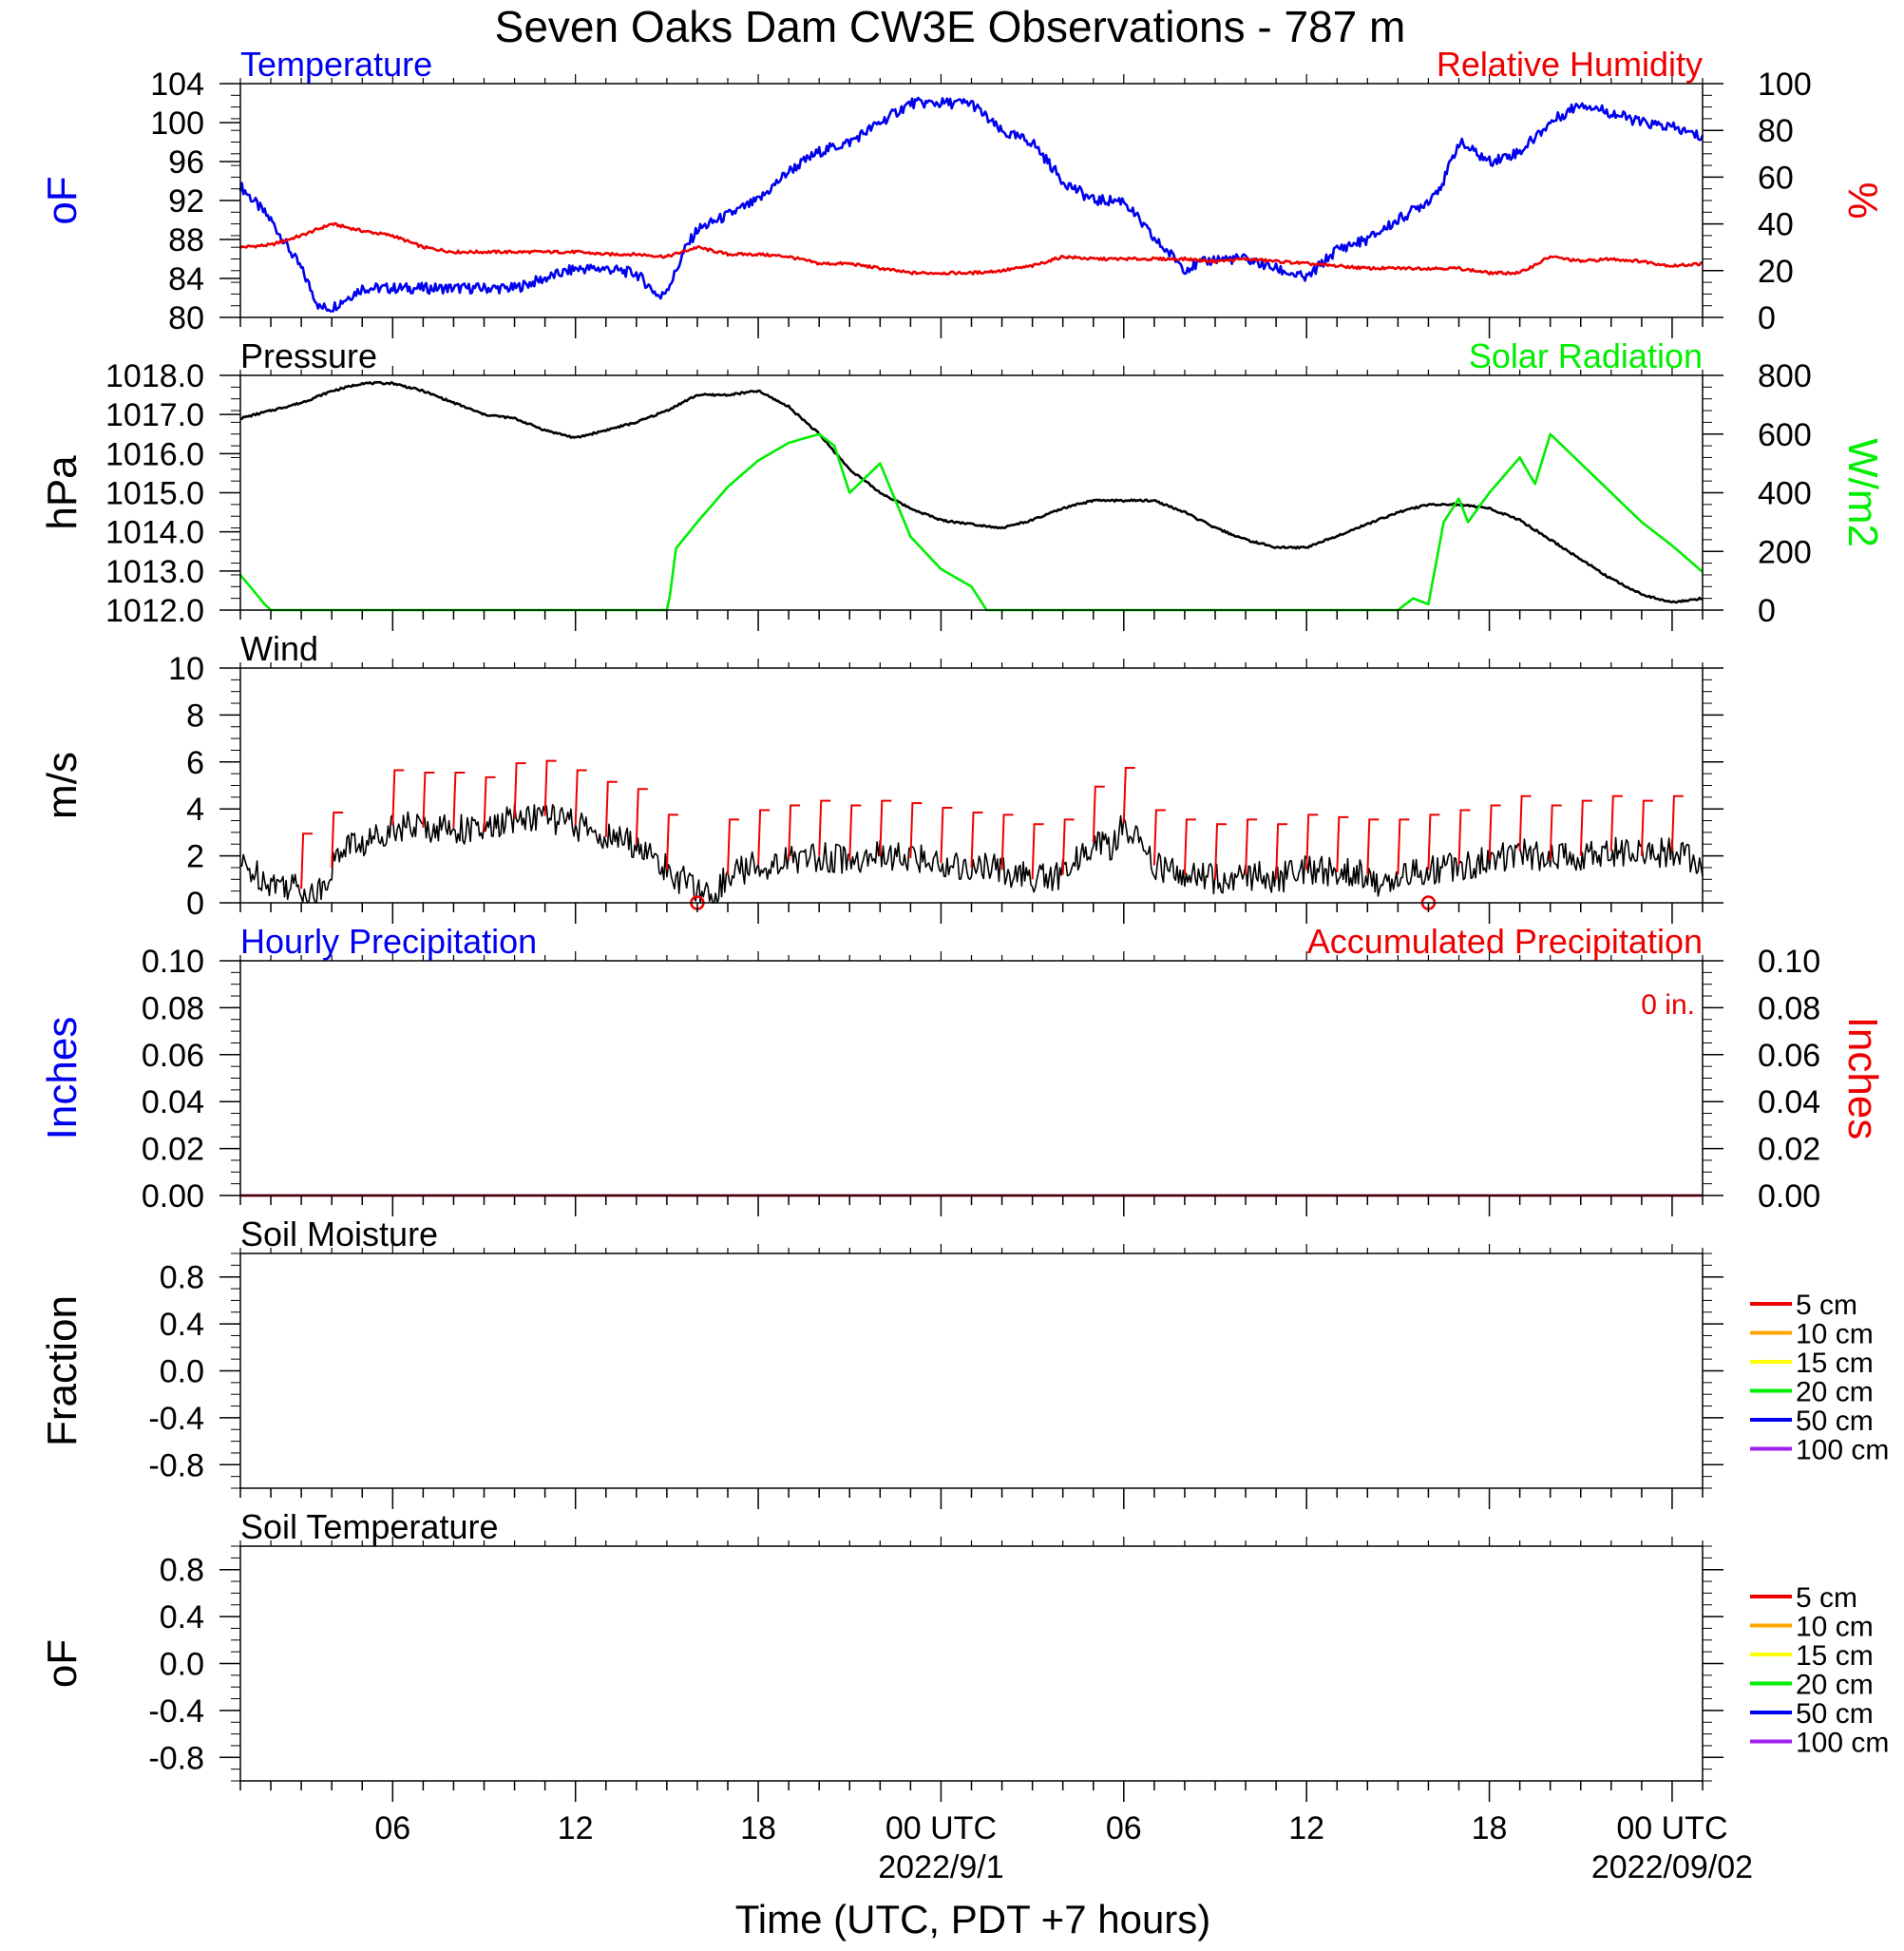  Describe the element at coordinates (186, 669) in the screenshot. I see `y-tick-label: 10` at that location.